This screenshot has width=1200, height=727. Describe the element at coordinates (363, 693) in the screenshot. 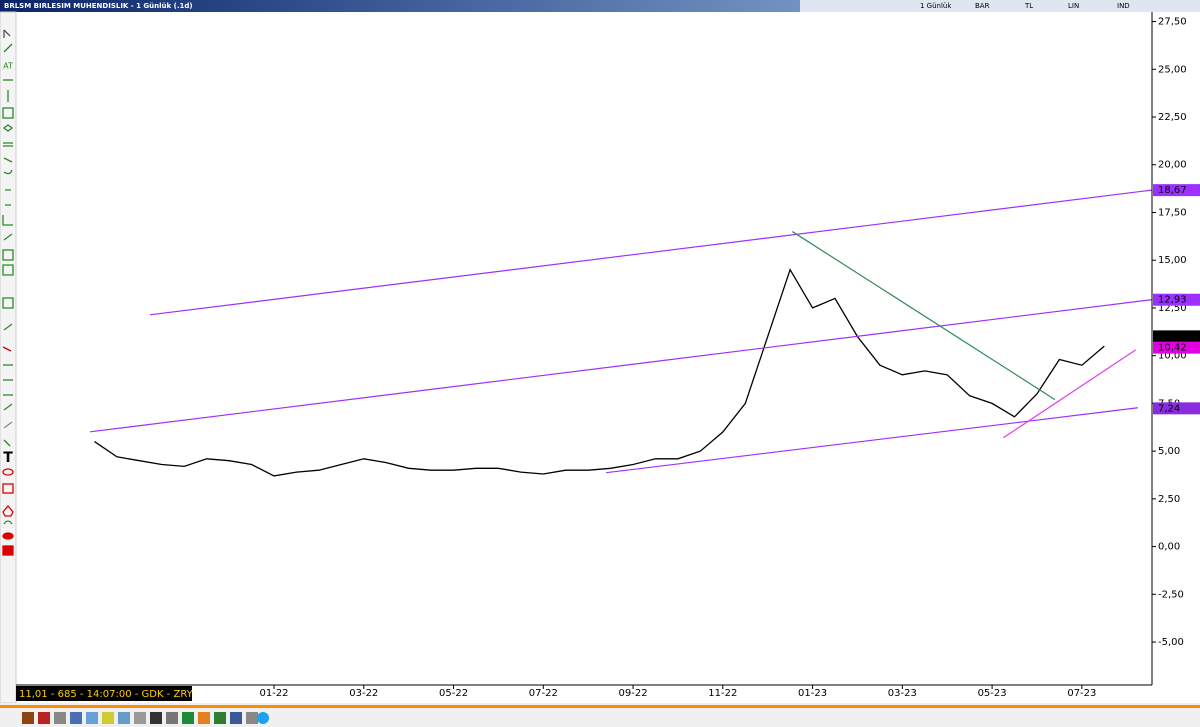

I see `x-tick-label: 03-22` at that location.